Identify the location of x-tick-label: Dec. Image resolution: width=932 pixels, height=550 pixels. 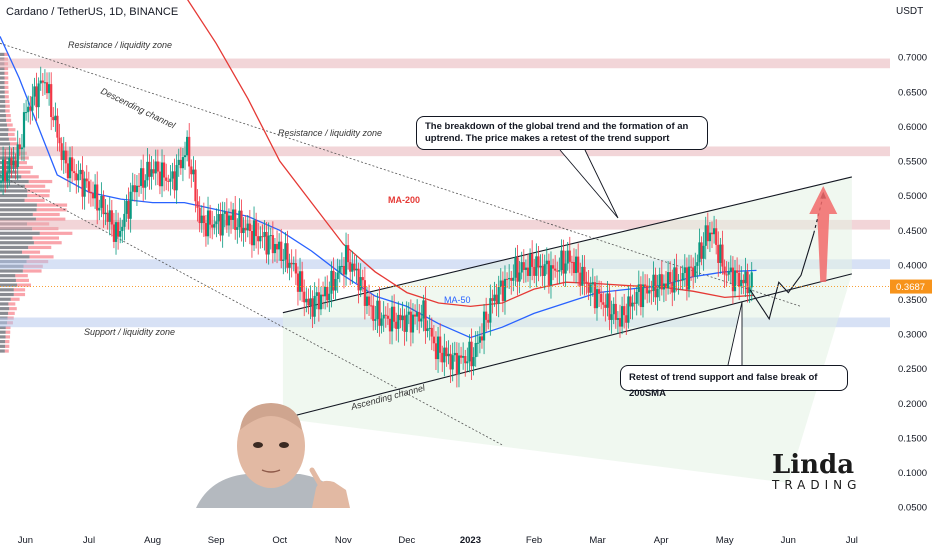
(406, 540).